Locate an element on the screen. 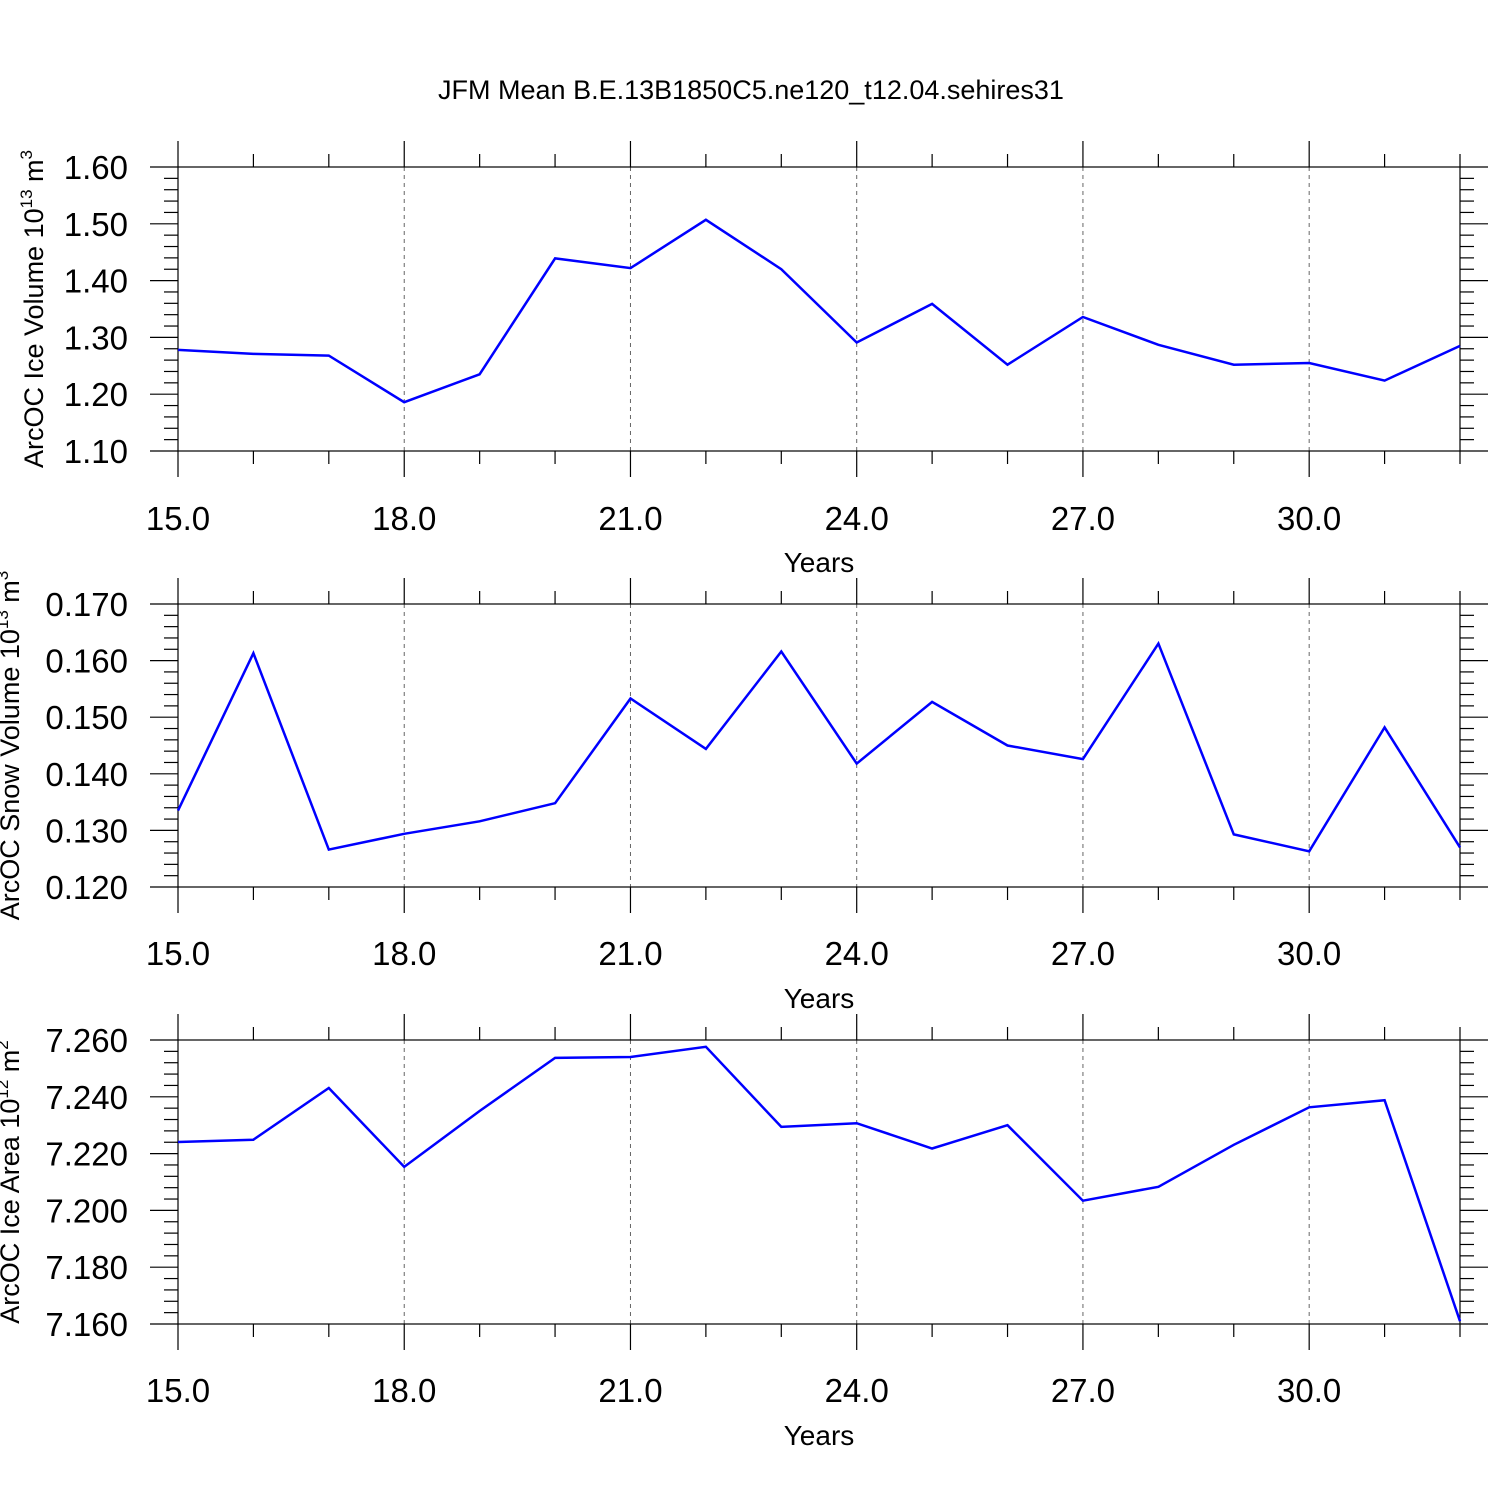 The width and height of the screenshot is (1500, 1505). y-tick-label: 0.160 is located at coordinates (86, 661).